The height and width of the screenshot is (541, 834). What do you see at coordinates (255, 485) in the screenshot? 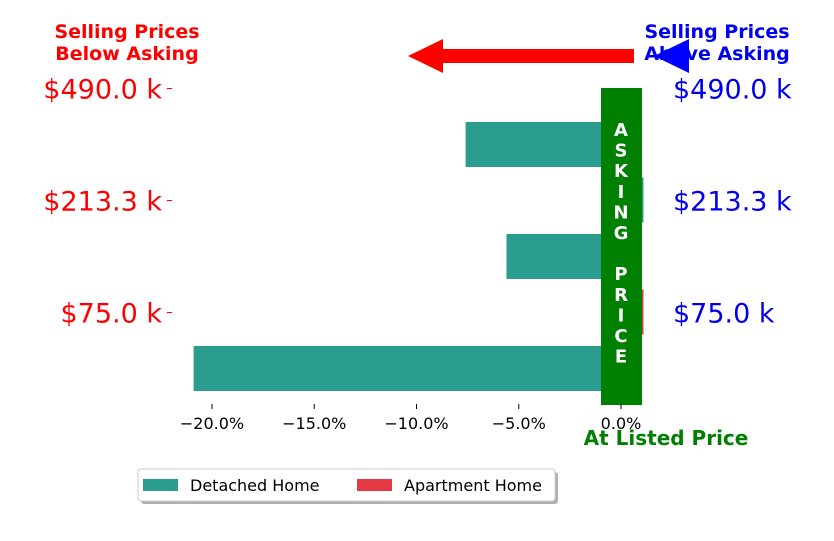
I see `legend-label-detached: Detached Home` at bounding box center [255, 485].